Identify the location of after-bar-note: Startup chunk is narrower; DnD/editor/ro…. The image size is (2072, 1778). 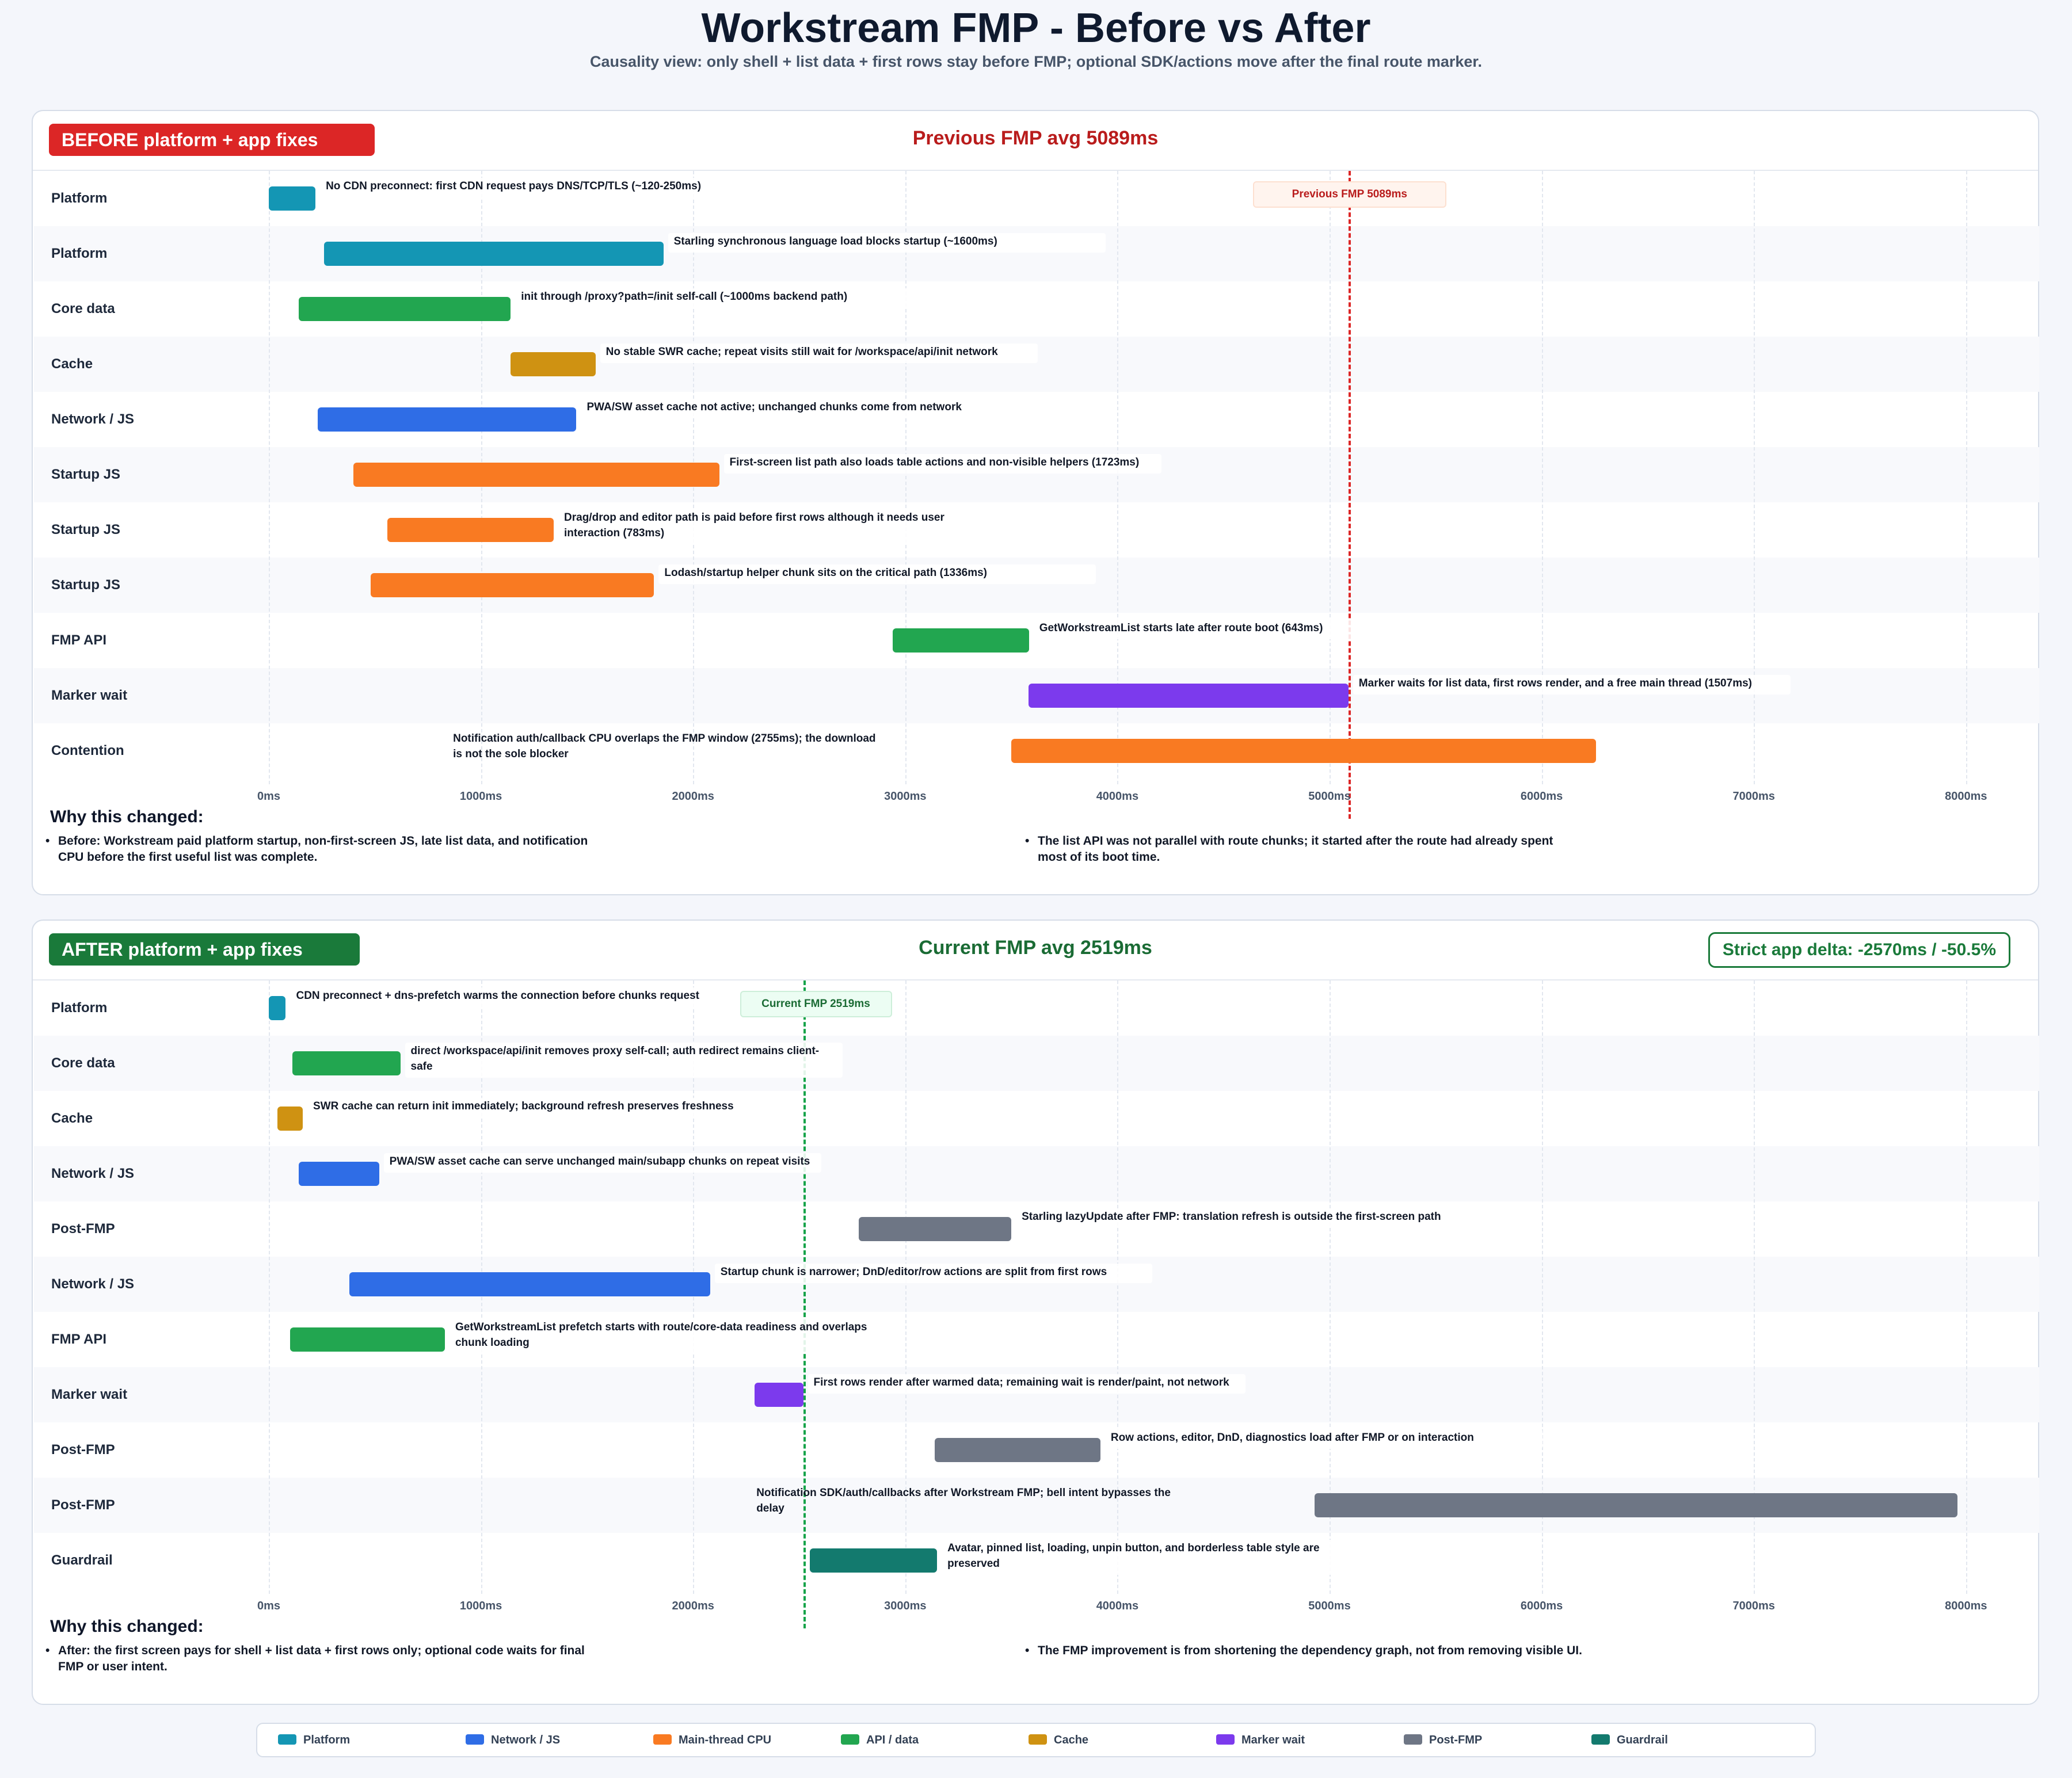
(933, 1274).